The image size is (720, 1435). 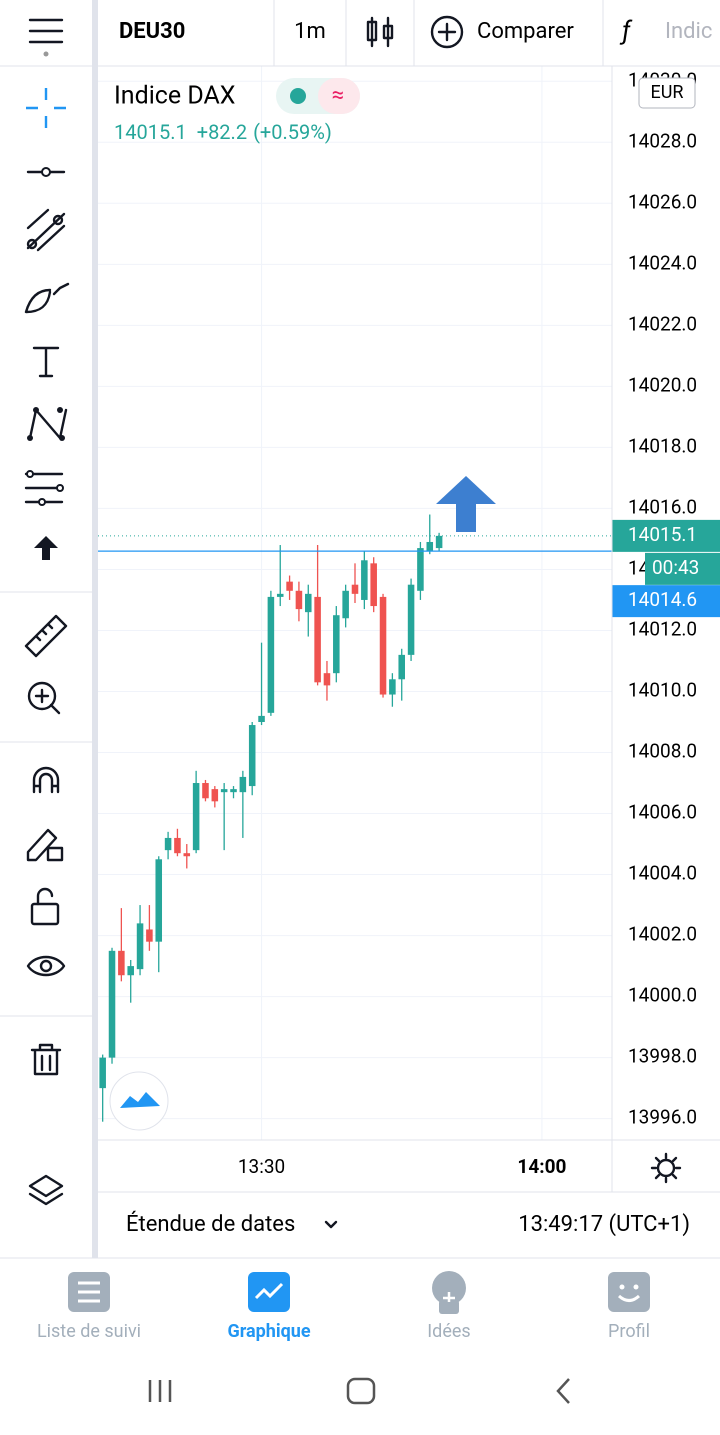 What do you see at coordinates (46, 1190) in the screenshot?
I see `layers-tool` at bounding box center [46, 1190].